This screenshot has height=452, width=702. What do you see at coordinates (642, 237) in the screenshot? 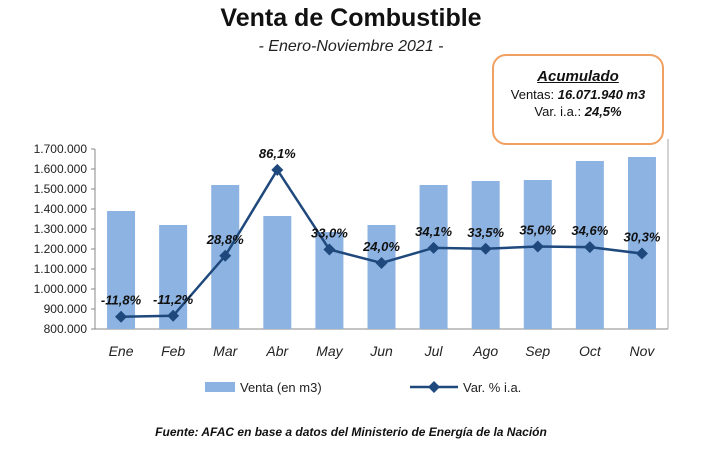
I see `data-label: 30,3%` at bounding box center [642, 237].